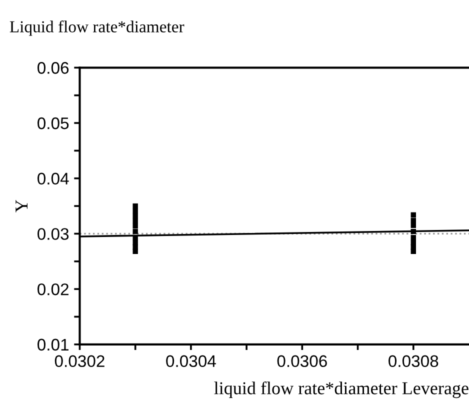 The width and height of the screenshot is (469, 410). I want to click on y-tick-label: 0.06, so click(53, 68).